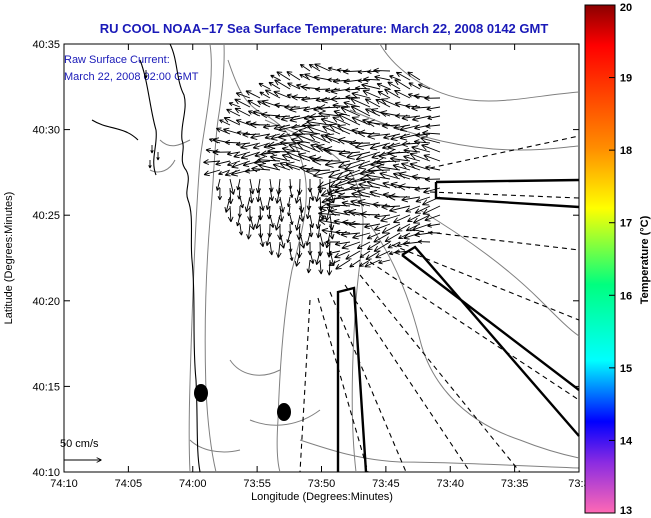 This screenshot has width=651, height=518. I want to click on x-tick-label: 73:55, so click(257, 484).